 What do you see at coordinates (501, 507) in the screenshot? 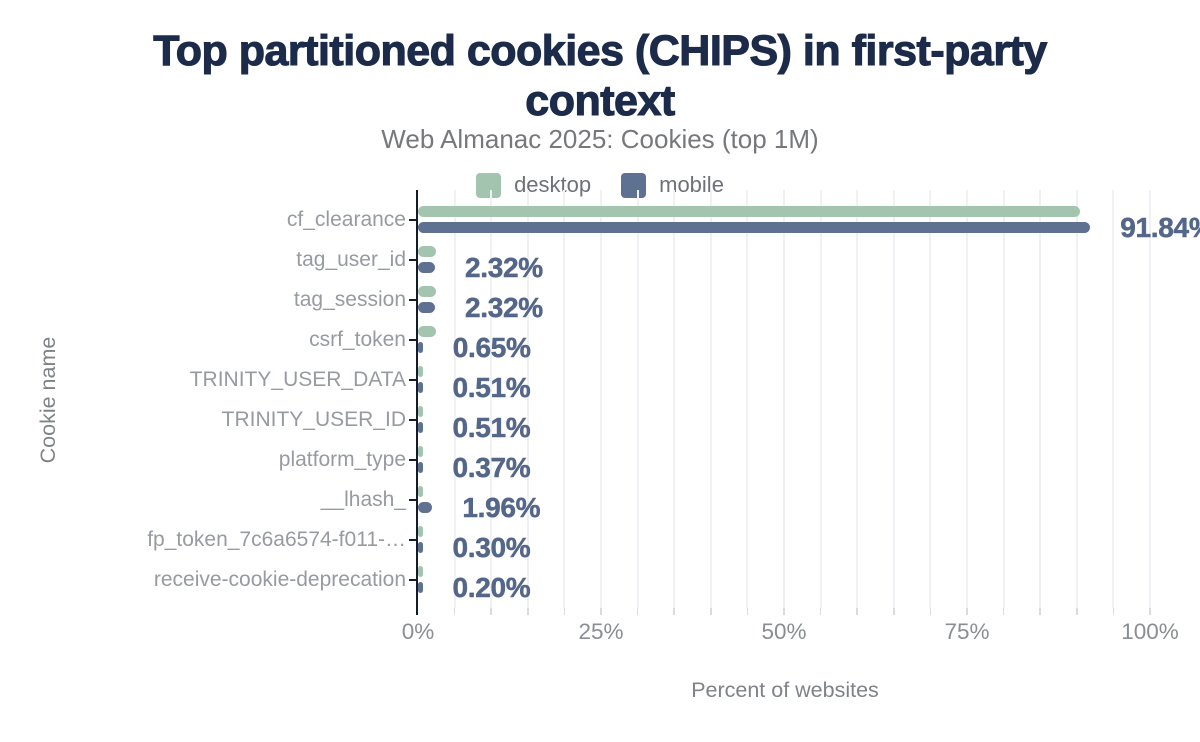
I see `value-label: 1.96%` at bounding box center [501, 507].